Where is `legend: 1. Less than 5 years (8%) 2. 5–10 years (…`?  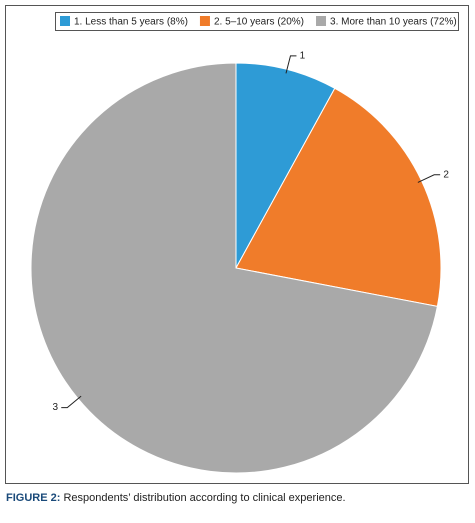 legend: 1. Less than 5 years (8%) 2. 5–10 years (… is located at coordinates (257, 21).